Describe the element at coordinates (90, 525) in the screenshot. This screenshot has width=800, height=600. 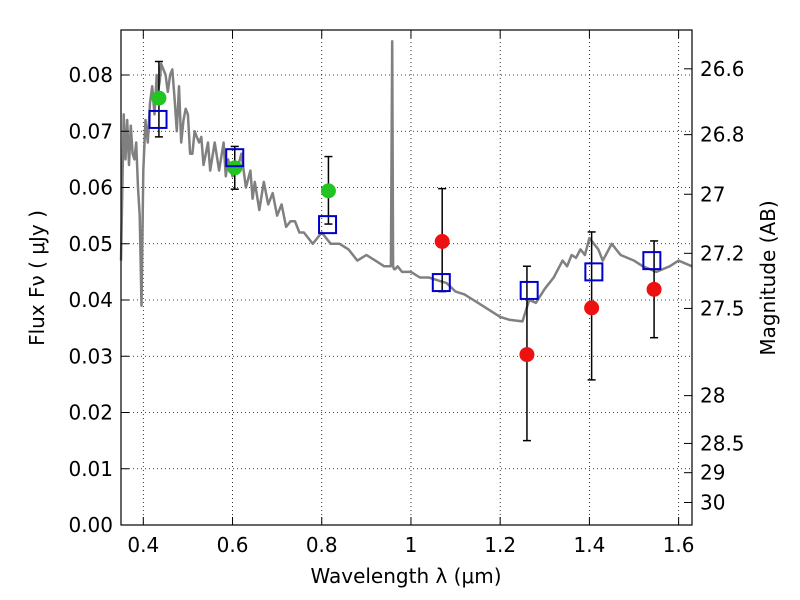
I see `y-tick-label: 0.00` at that location.